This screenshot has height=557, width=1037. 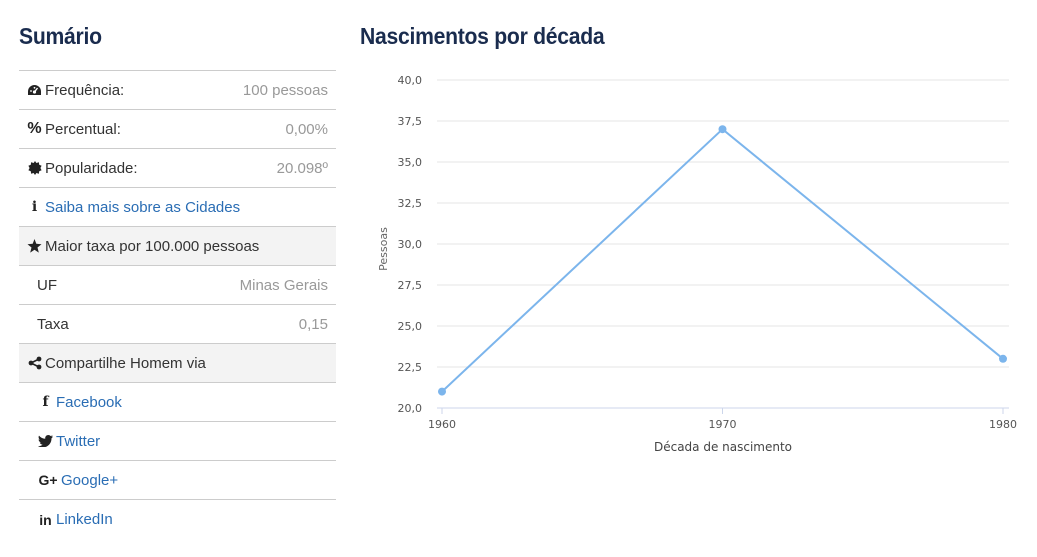 I want to click on google-plus-link: Google+, so click(x=90, y=480).